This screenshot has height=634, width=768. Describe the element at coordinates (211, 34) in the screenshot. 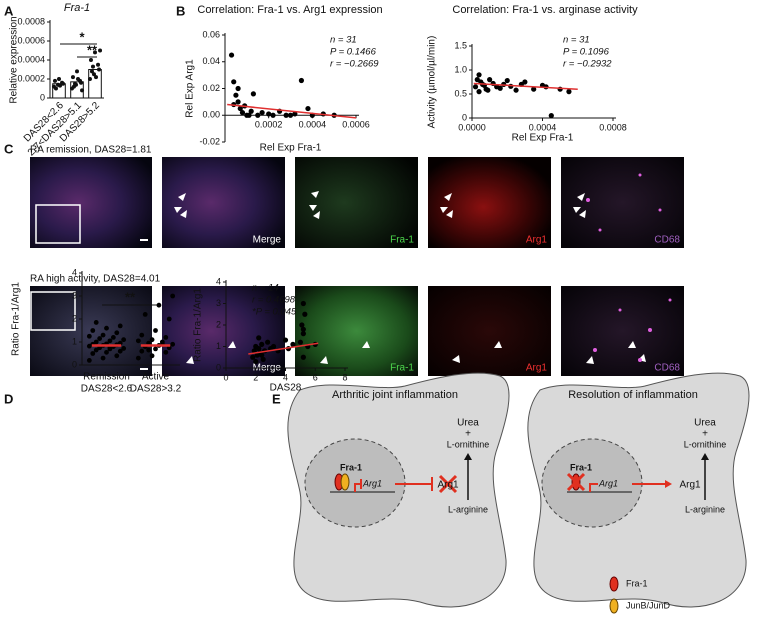

I see `y-tick-label: 0.06` at that location.